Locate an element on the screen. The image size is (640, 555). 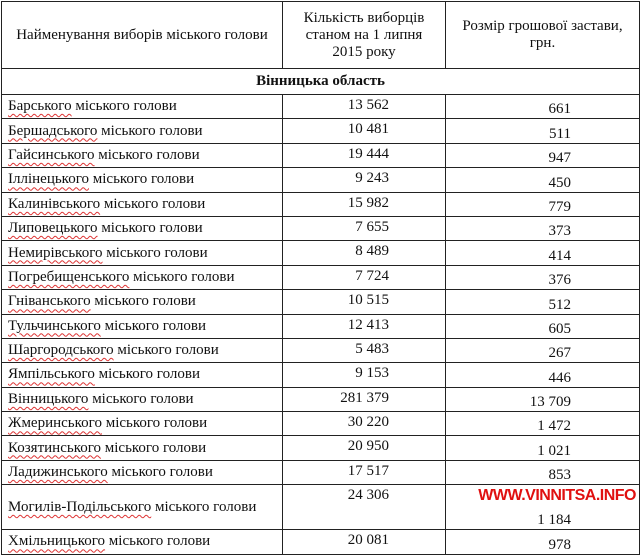
deposit-amount: 853 is located at coordinates (542, 472).